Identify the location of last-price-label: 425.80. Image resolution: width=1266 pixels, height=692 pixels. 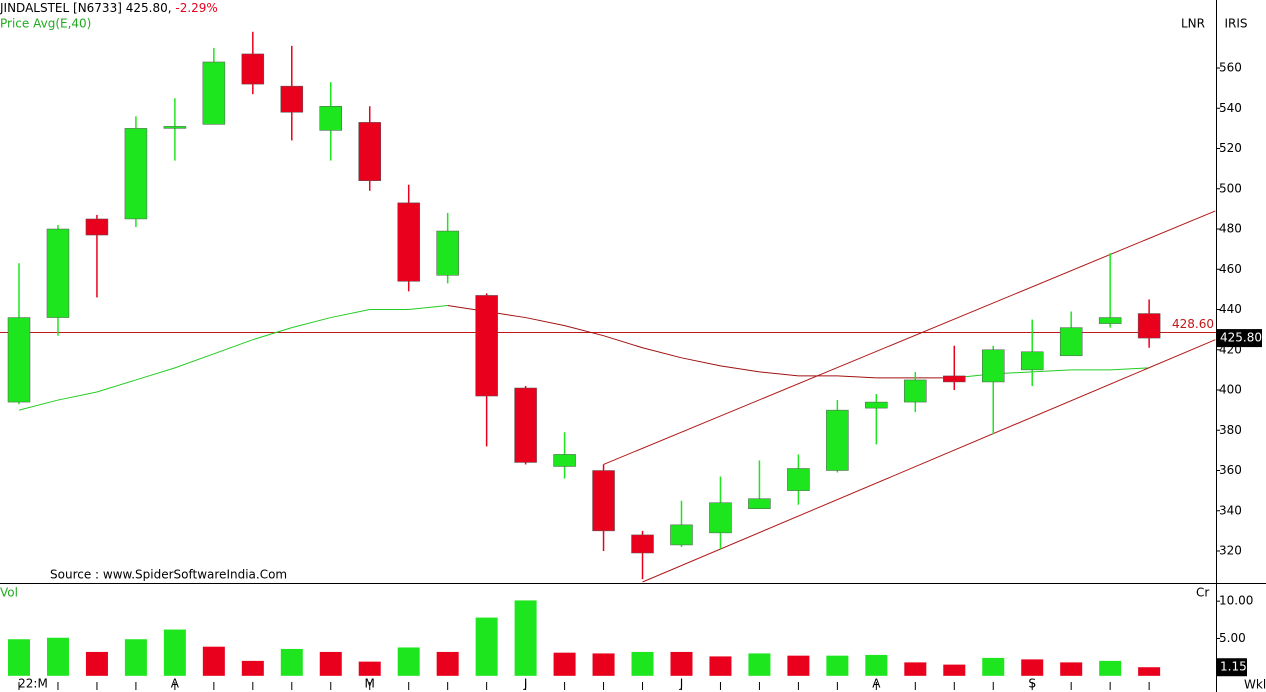
(1241, 338).